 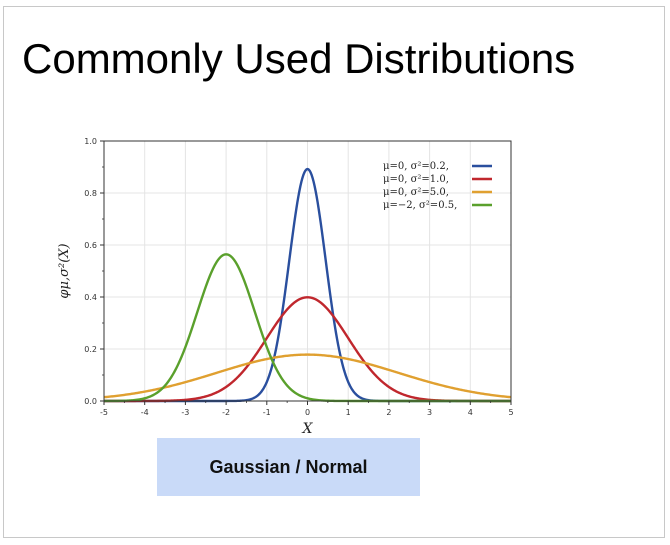 I want to click on legend-label-1: μ=0, σ²=0.2,, so click(x=416, y=166).